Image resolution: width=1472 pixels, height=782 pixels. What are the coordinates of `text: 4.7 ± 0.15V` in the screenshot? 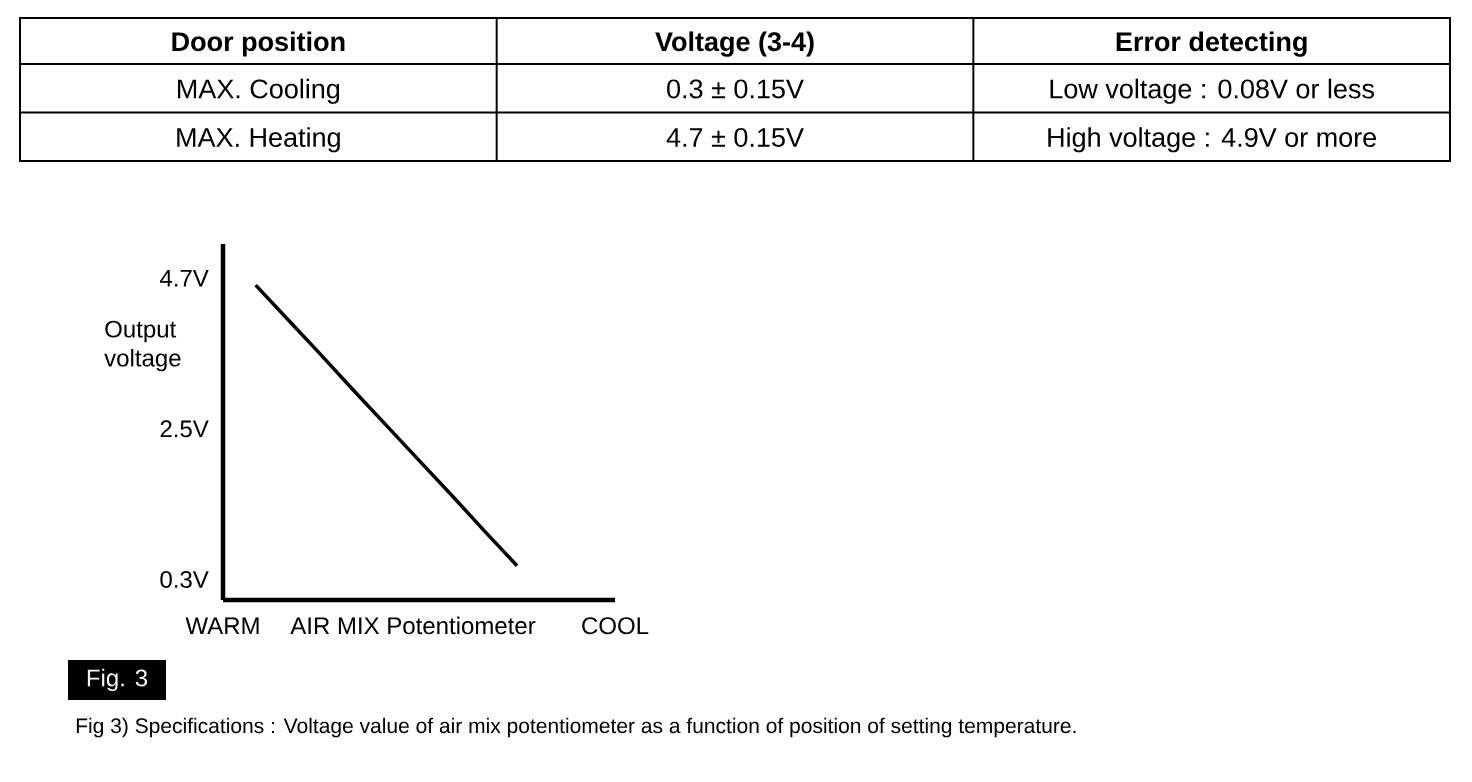 It's located at (735, 137).